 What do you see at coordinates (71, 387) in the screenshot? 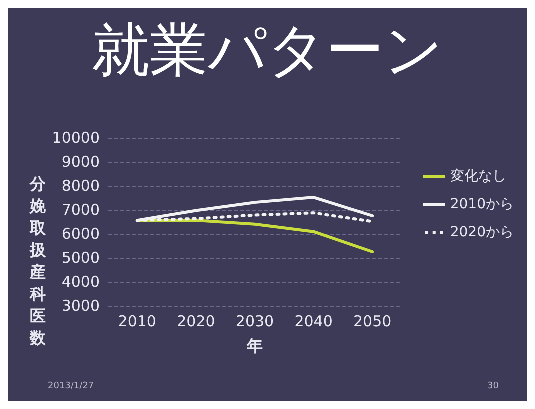
I see `text: 2013/1/27` at bounding box center [71, 387].